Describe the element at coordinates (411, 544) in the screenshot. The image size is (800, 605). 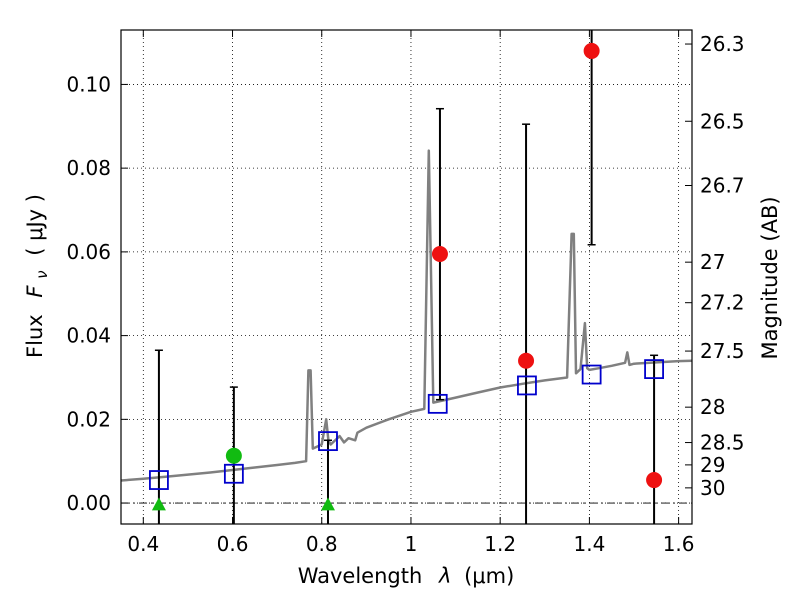
I see `x-tick-label: 1` at that location.